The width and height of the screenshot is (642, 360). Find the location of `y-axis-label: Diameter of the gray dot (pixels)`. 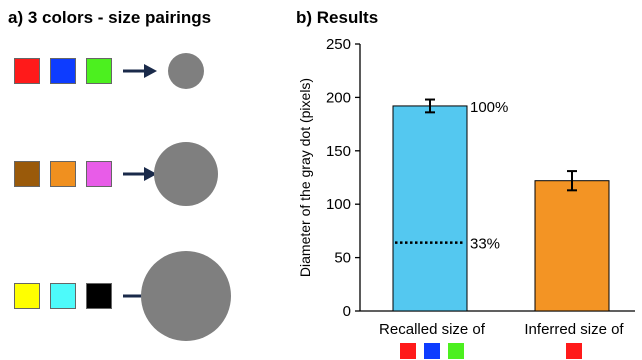

y-axis-label: Diameter of the gray dot (pixels) is located at coordinates (305, 177).